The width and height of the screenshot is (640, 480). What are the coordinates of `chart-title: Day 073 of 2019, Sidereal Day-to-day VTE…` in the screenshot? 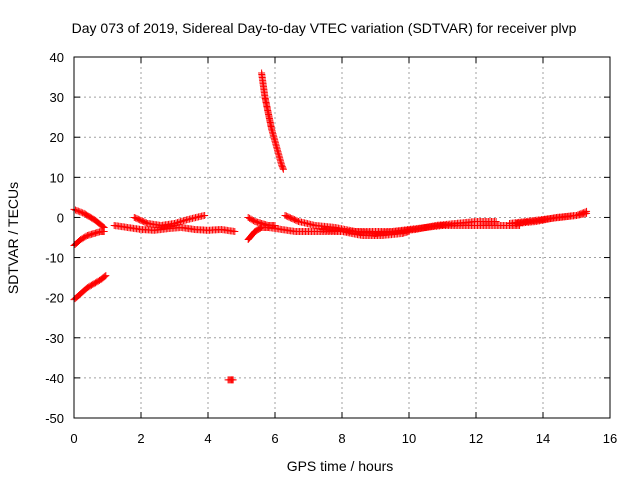 It's located at (324, 28).